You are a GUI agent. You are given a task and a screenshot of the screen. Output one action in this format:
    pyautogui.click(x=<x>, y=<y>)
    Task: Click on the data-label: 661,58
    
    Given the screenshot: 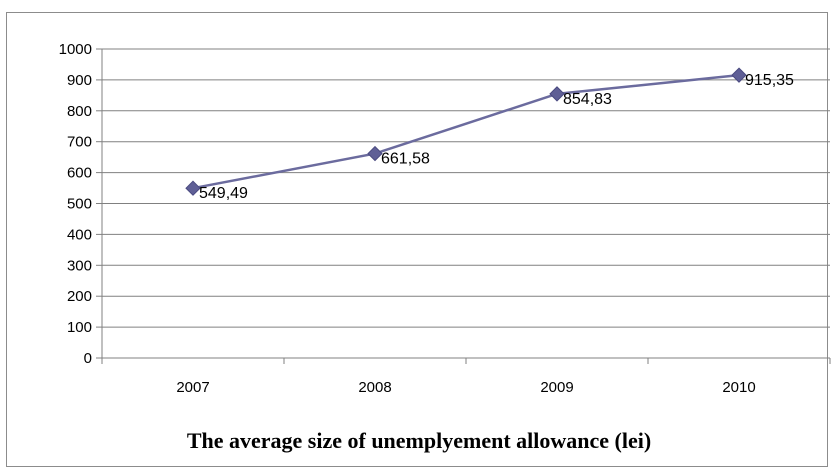 What is the action you would take?
    pyautogui.click(x=405, y=159)
    